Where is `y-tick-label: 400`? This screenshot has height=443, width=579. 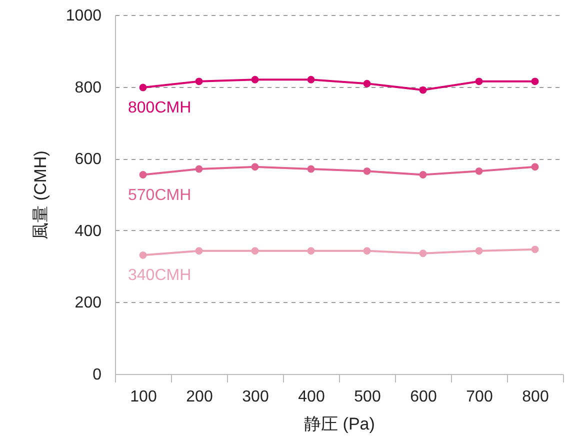
y-tick-label: 400 is located at coordinates (88, 231).